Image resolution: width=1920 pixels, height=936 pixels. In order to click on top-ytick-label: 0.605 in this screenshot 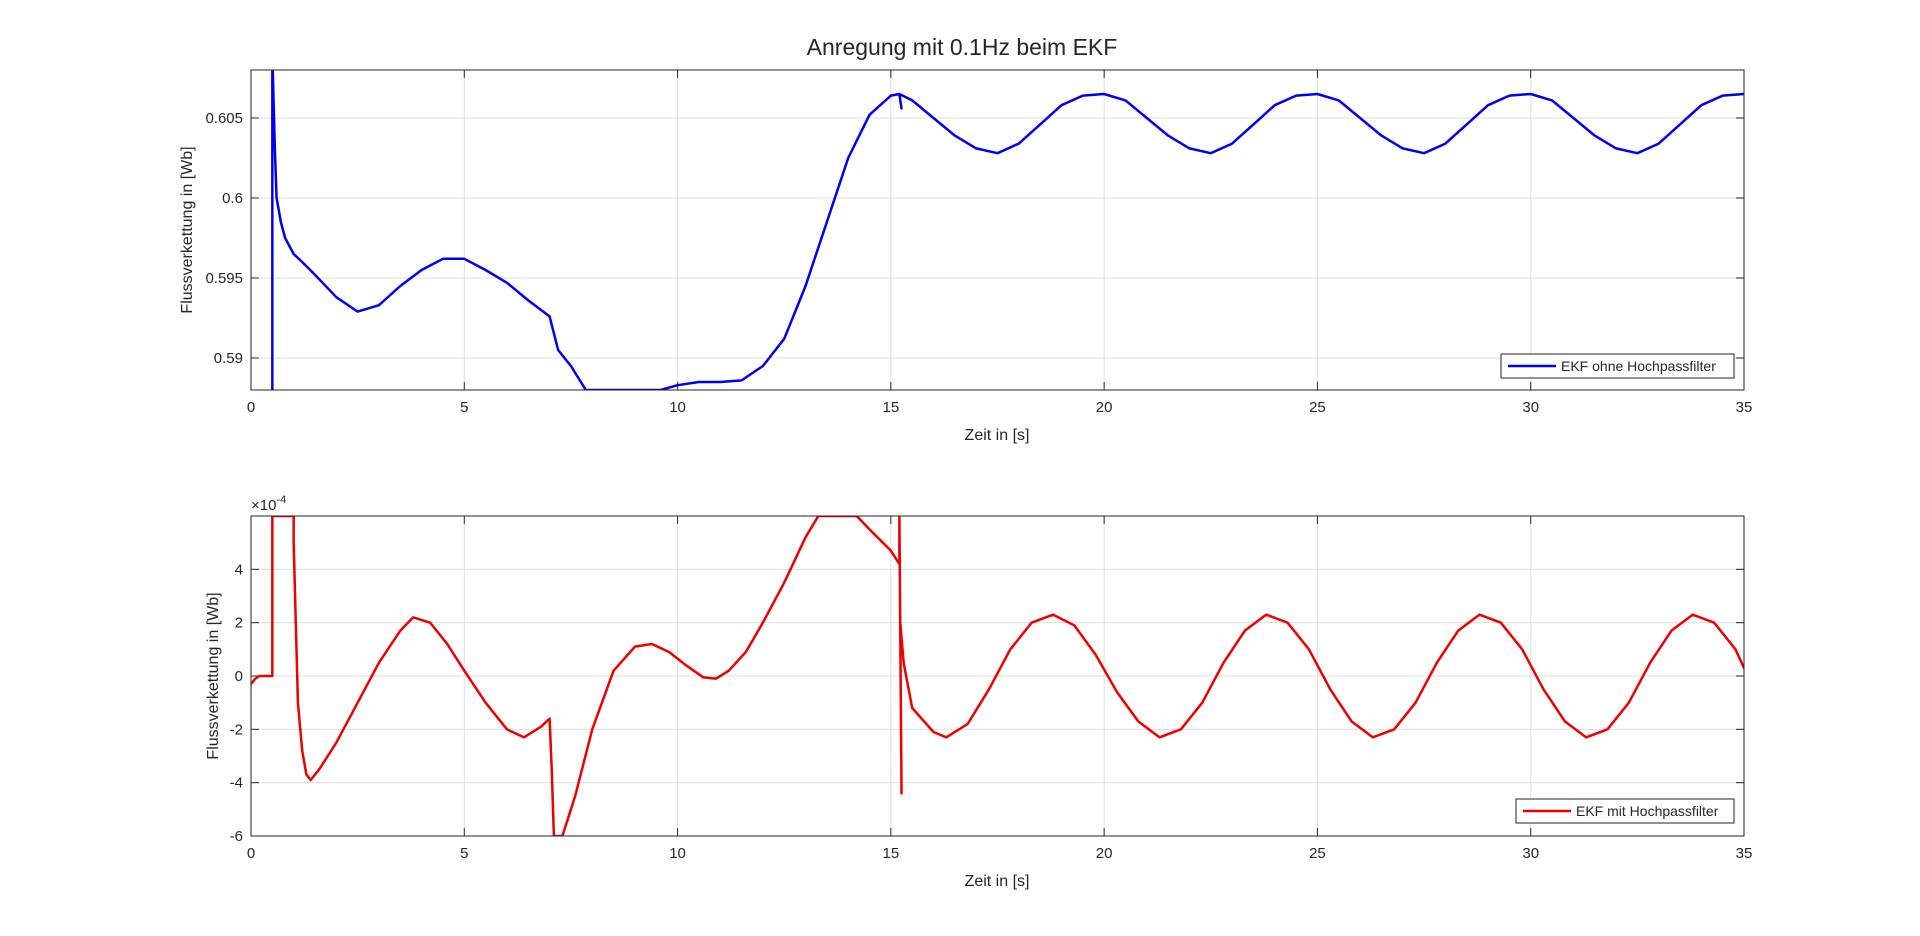, I will do `click(224, 118)`.